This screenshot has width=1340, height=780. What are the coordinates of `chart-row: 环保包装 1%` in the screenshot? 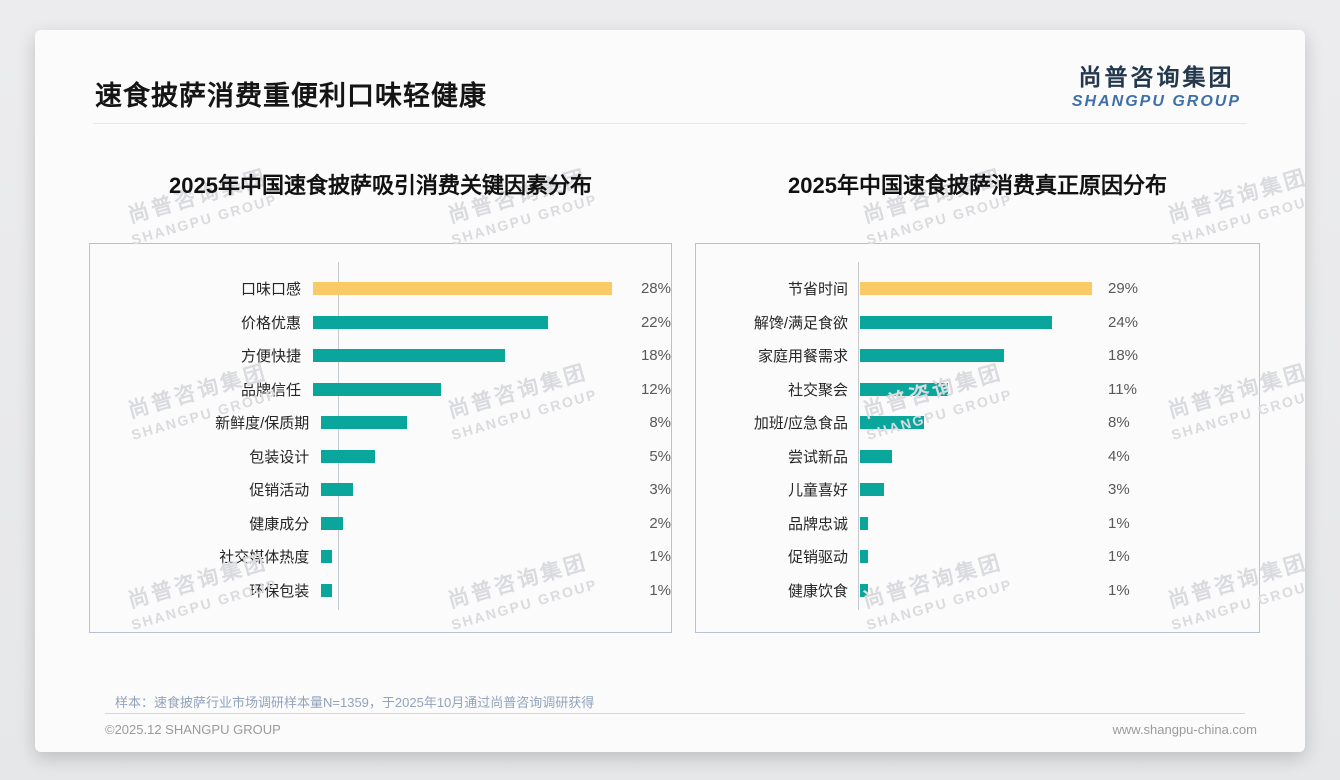 It's located at (380, 591).